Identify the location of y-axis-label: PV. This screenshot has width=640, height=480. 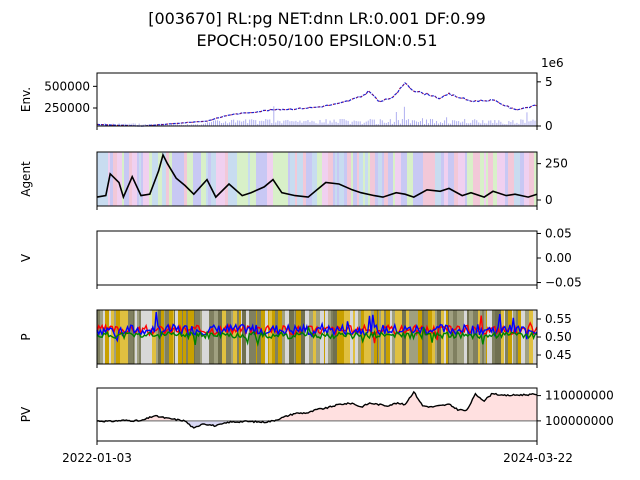
(26, 414).